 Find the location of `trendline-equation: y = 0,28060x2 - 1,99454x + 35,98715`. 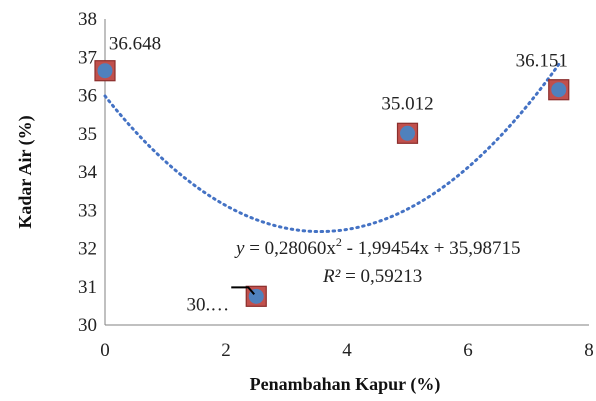

trendline-equation: y = 0,28060x2 - 1,99454x + 35,98715 is located at coordinates (377, 247).